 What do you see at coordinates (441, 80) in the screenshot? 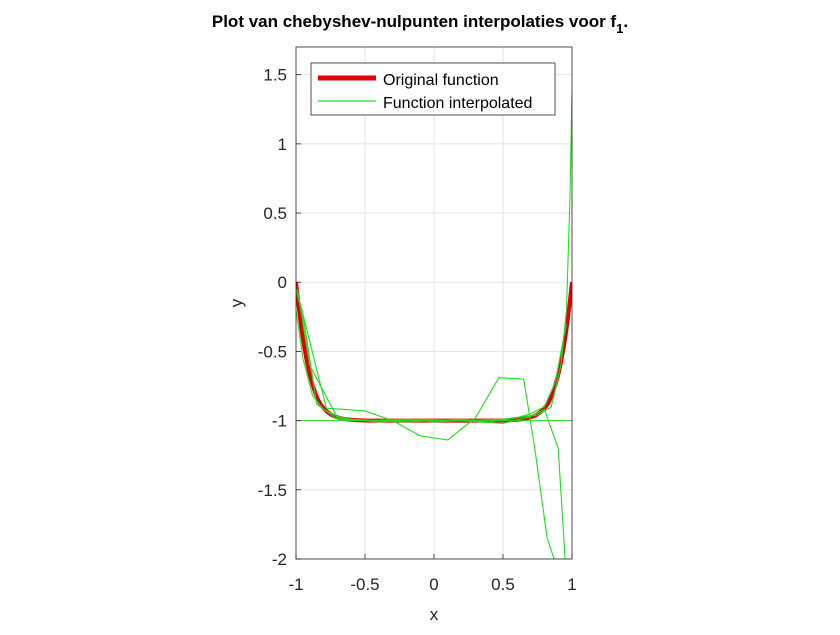
I see `legend-label-original: Original function` at bounding box center [441, 80].